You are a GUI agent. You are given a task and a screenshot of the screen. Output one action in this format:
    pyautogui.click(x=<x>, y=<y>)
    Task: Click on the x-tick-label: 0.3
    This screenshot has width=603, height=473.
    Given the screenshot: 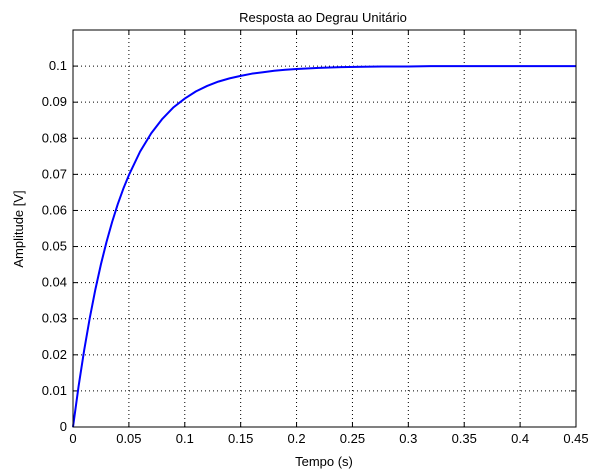 What is the action you would take?
    pyautogui.click(x=408, y=438)
    